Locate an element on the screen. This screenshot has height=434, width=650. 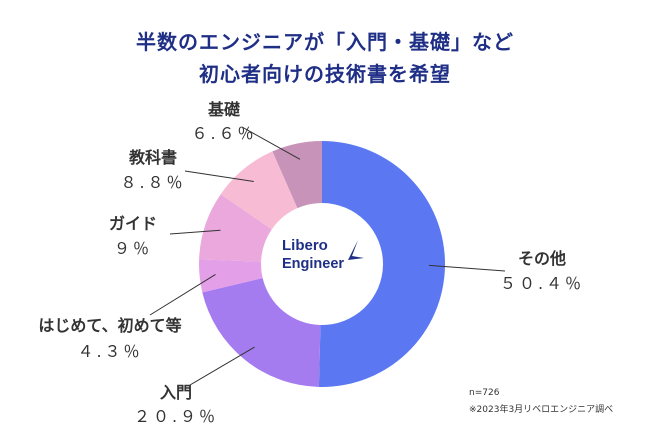
slice-label-5: 基礎 is located at coordinates (224, 109).